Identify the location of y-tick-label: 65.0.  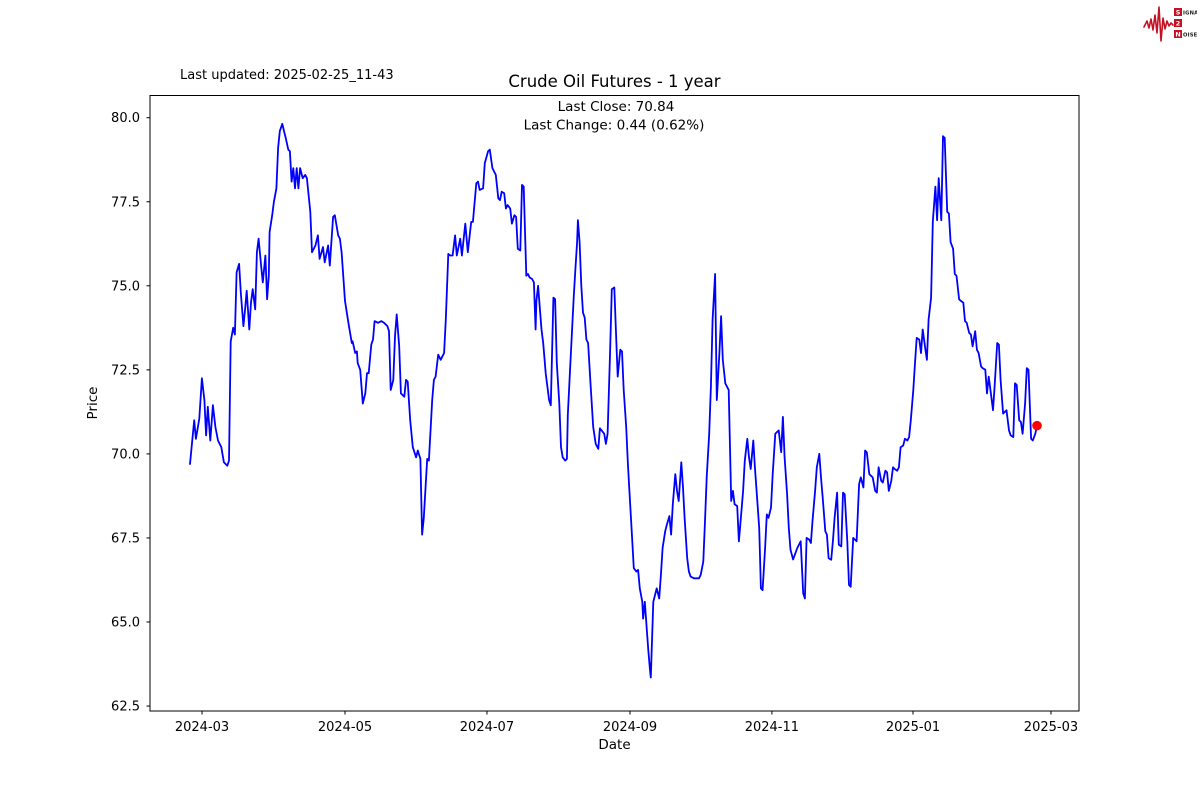
(125, 623).